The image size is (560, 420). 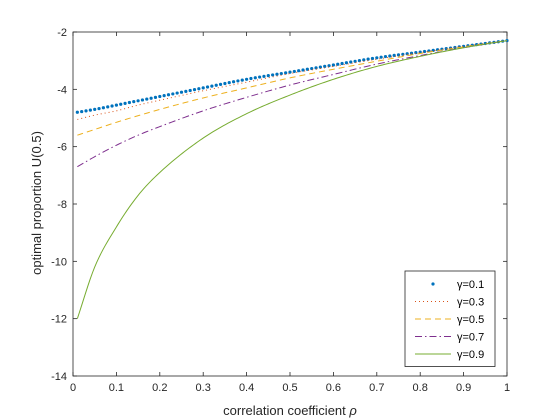 What do you see at coordinates (470, 338) in the screenshot?
I see `legend-label: γ=0.7` at bounding box center [470, 338].